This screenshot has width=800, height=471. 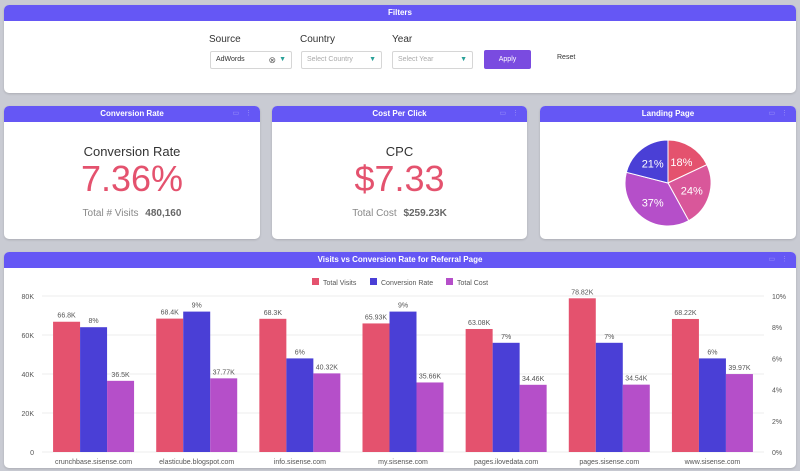 I want to click on bar-data-label: 68.22K, so click(x=685, y=313).